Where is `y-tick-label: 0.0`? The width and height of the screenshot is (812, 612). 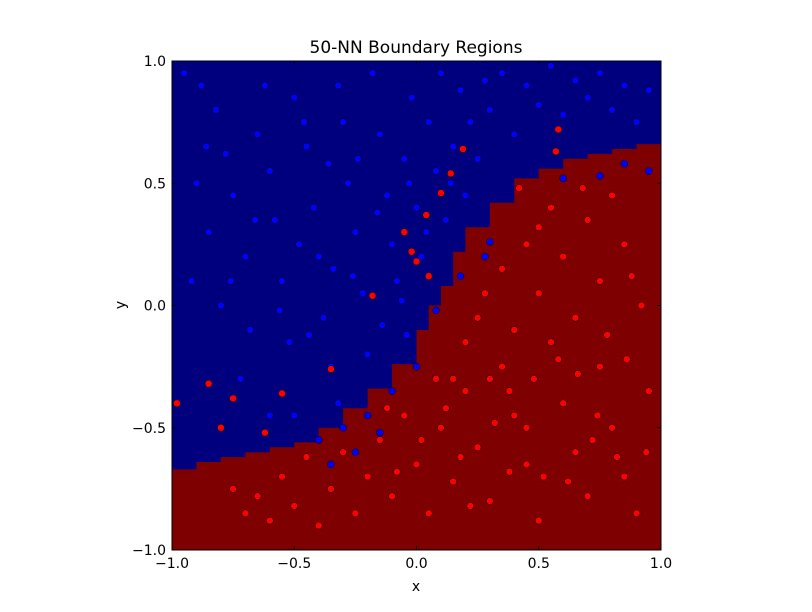 y-tick-label: 0.0 is located at coordinates (155, 307).